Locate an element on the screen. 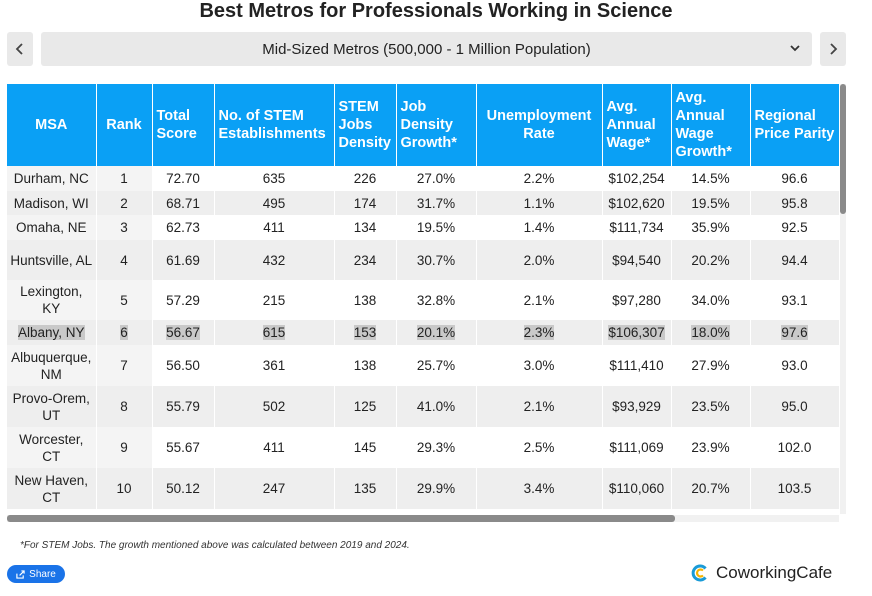 Image resolution: width=872 pixels, height=596 pixels. cell-value: 41.0% is located at coordinates (436, 406).